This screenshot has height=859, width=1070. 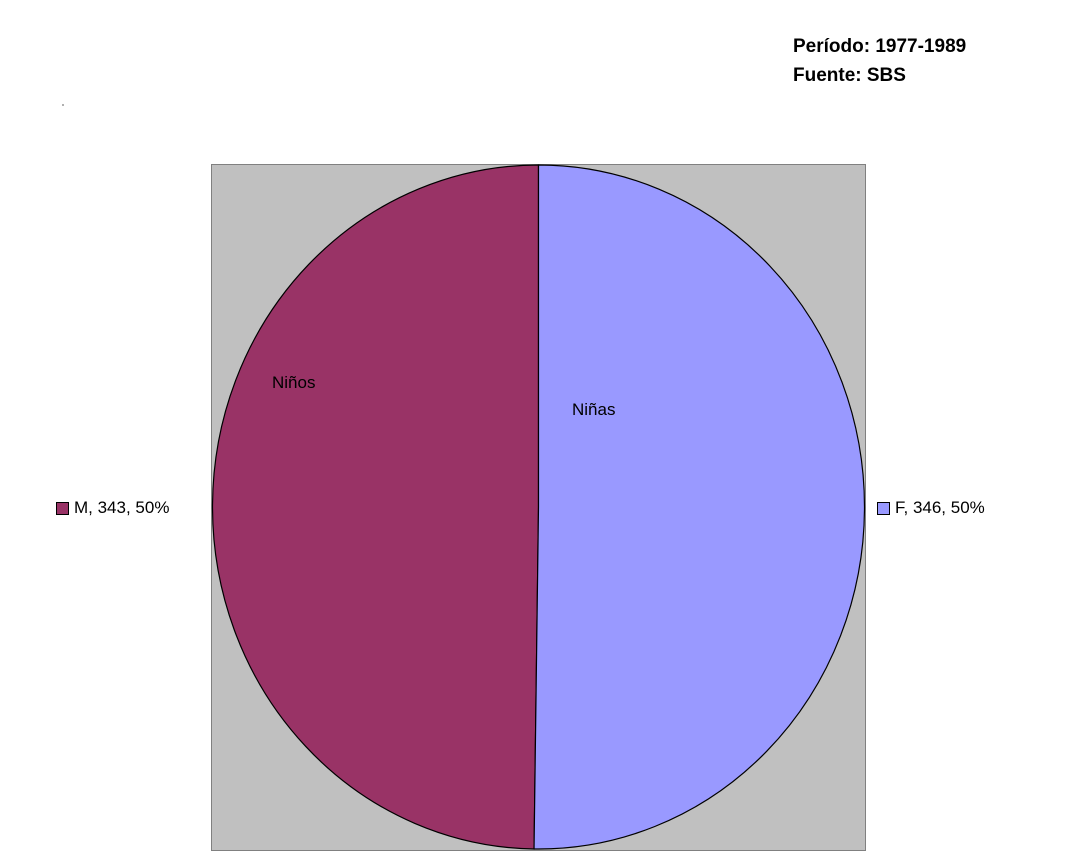 What do you see at coordinates (879, 61) in the screenshot?
I see `chart-header: Período: 1977-1989 Fuente: SBS` at bounding box center [879, 61].